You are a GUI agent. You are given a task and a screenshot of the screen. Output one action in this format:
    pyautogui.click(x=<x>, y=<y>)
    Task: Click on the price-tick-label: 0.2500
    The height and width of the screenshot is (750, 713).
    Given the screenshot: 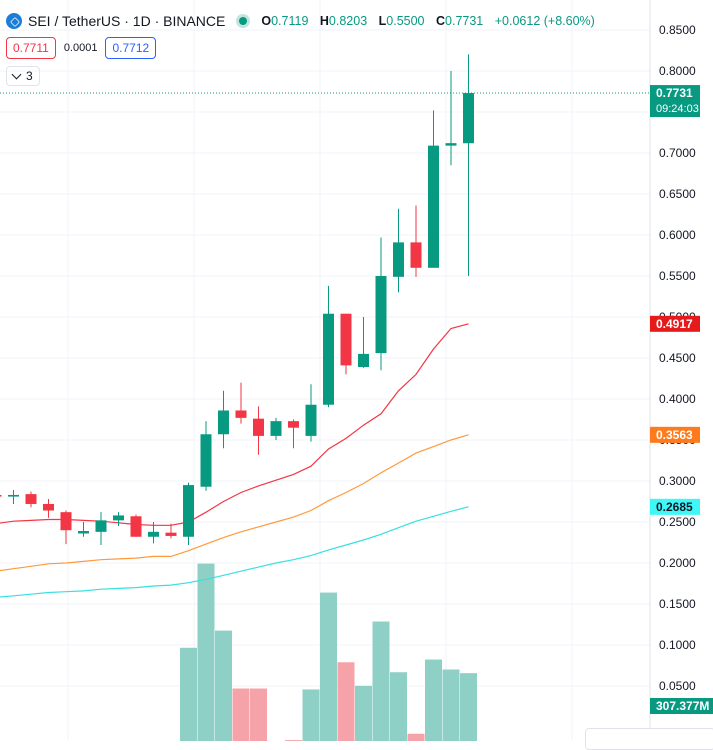 What is the action you would take?
    pyautogui.click(x=677, y=522)
    